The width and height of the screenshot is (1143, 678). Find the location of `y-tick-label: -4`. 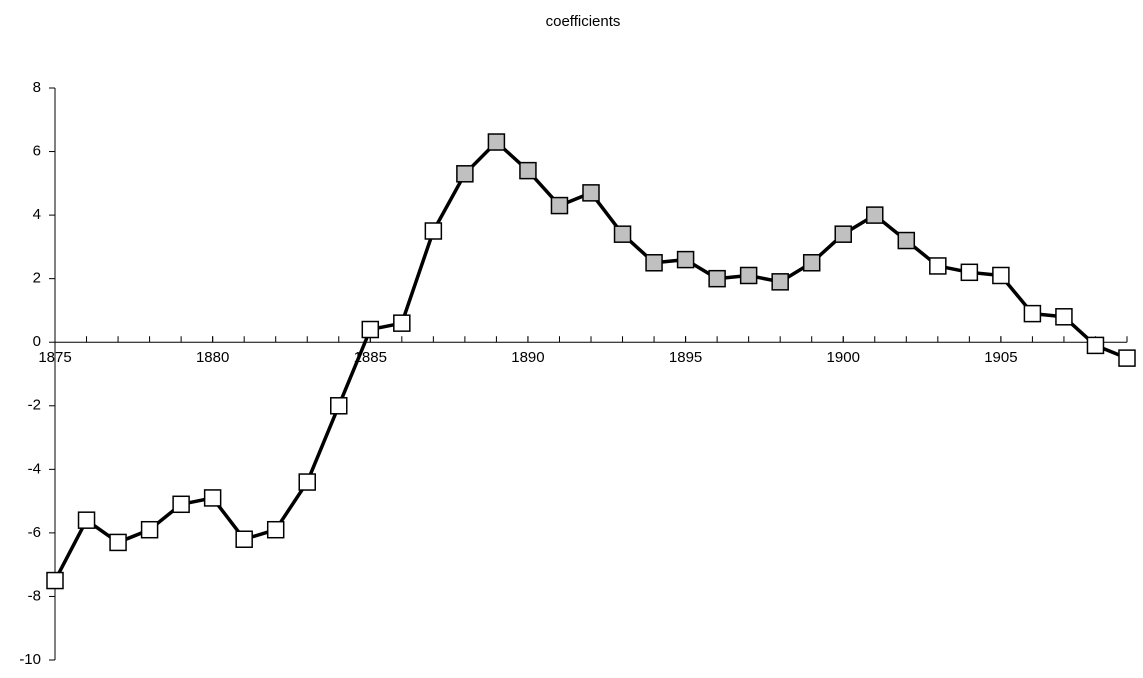

y-tick-label: -4 is located at coordinates (34, 468).